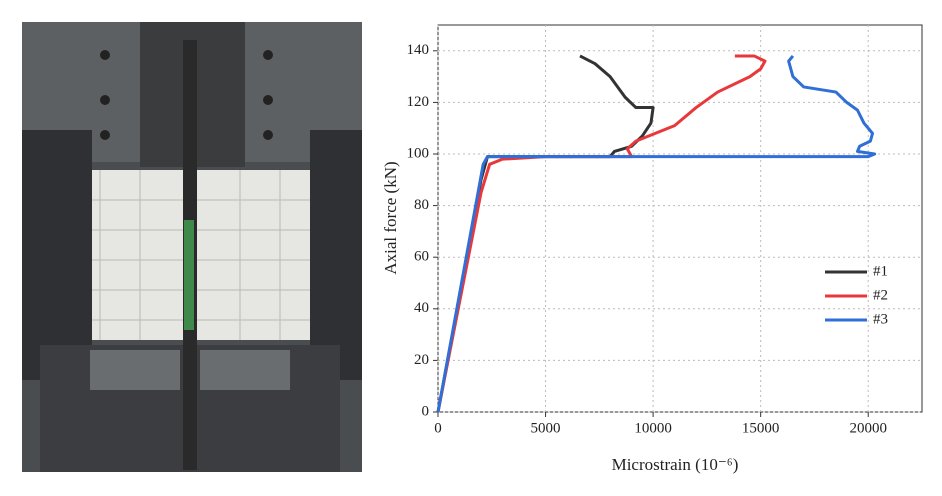 This screenshot has width=942, height=496. What do you see at coordinates (421, 360) in the screenshot?
I see `y-tick-label: 20` at bounding box center [421, 360].